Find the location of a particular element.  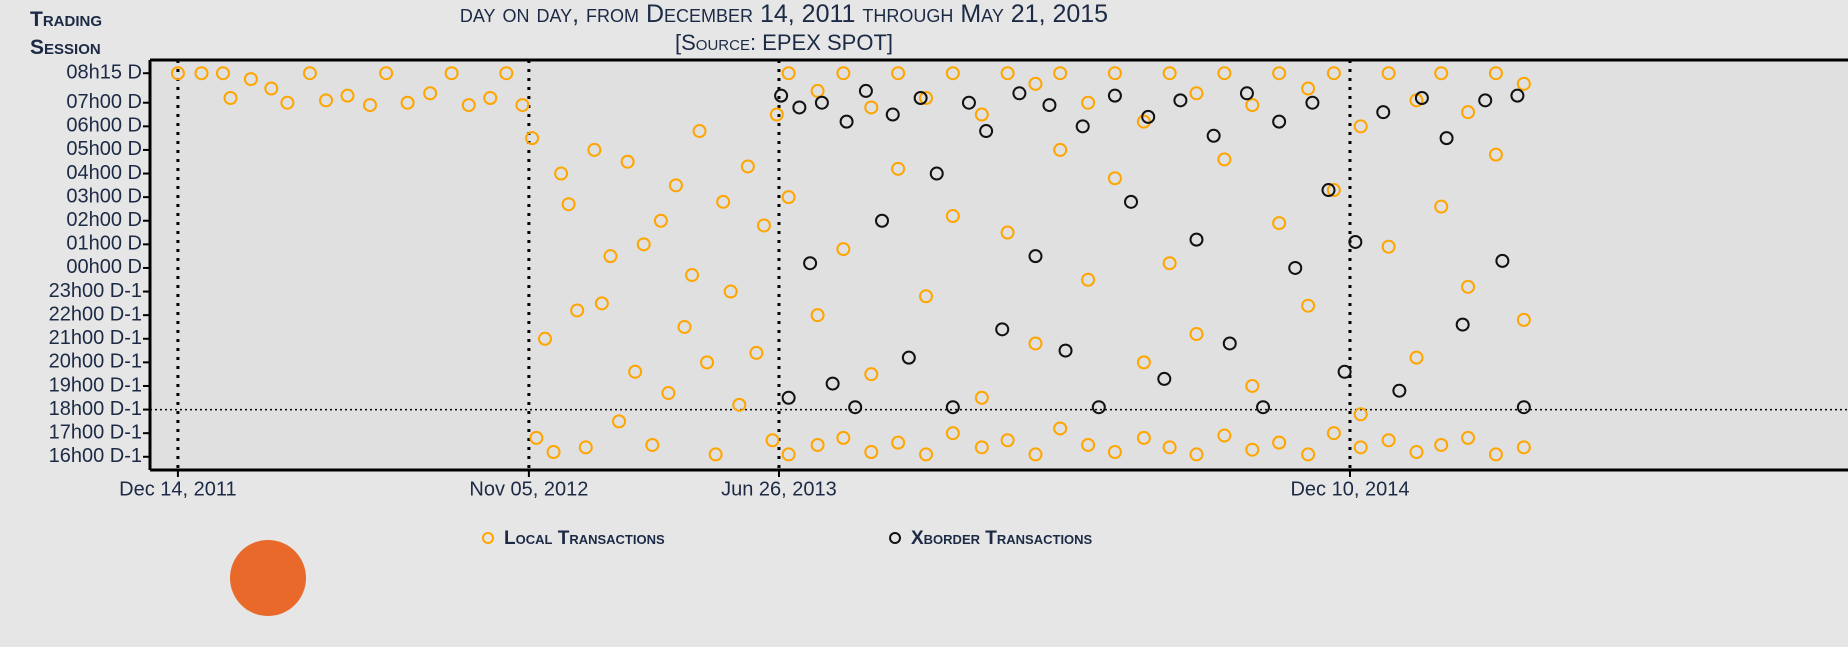

y-tick-label: 05h00 D is located at coordinates (104, 149).